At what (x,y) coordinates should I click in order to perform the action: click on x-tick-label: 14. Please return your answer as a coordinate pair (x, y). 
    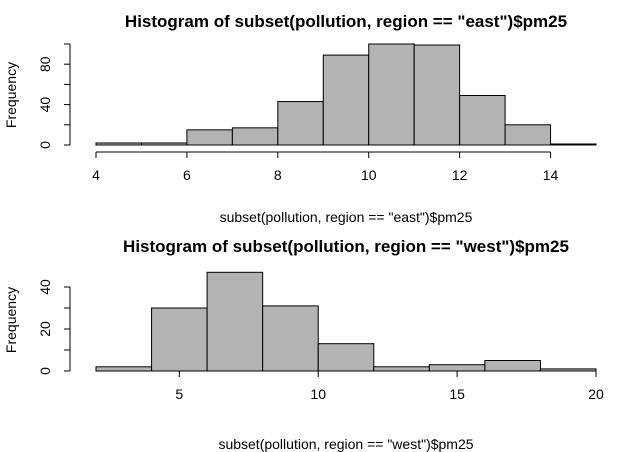
    Looking at the image, I should click on (551, 175).